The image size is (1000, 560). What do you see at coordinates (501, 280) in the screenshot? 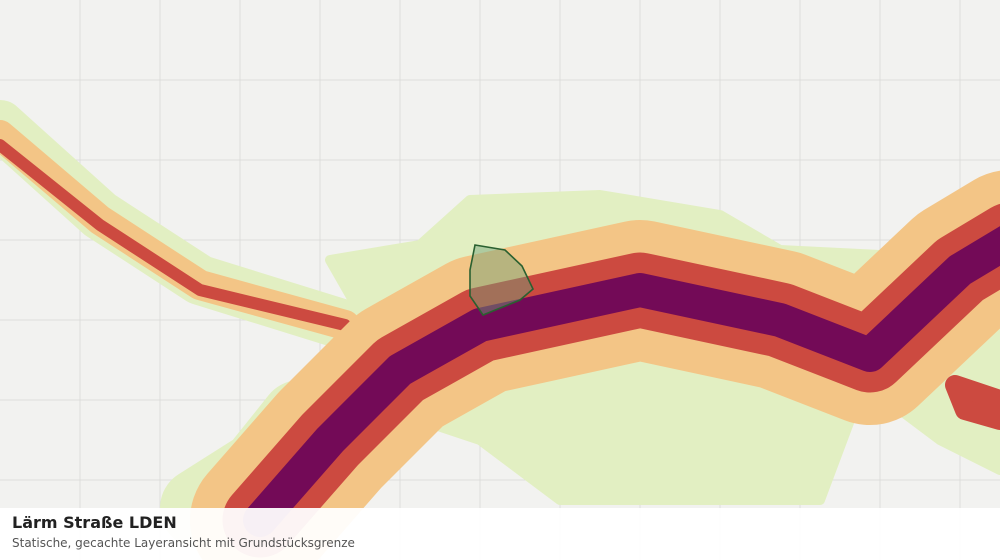
I see `parcel-boundary` at bounding box center [501, 280].